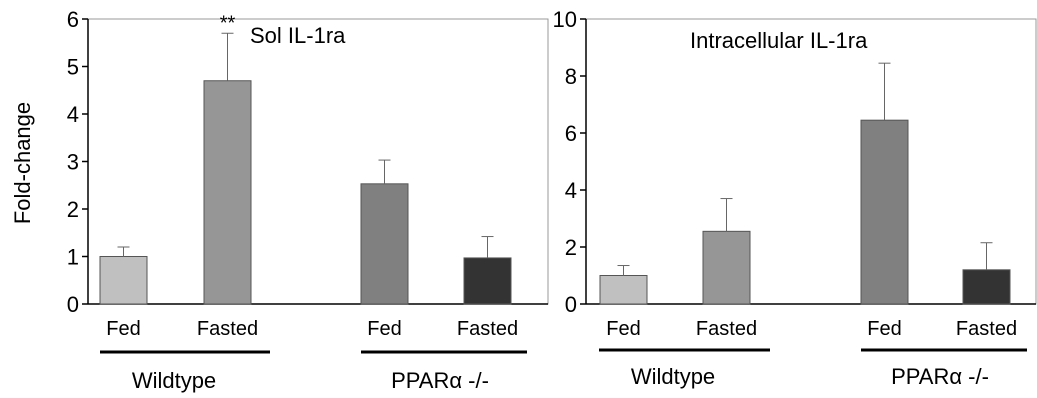 The width and height of the screenshot is (1037, 398). Describe the element at coordinates (73, 67) in the screenshot. I see `y-tick-label: 5` at that location.